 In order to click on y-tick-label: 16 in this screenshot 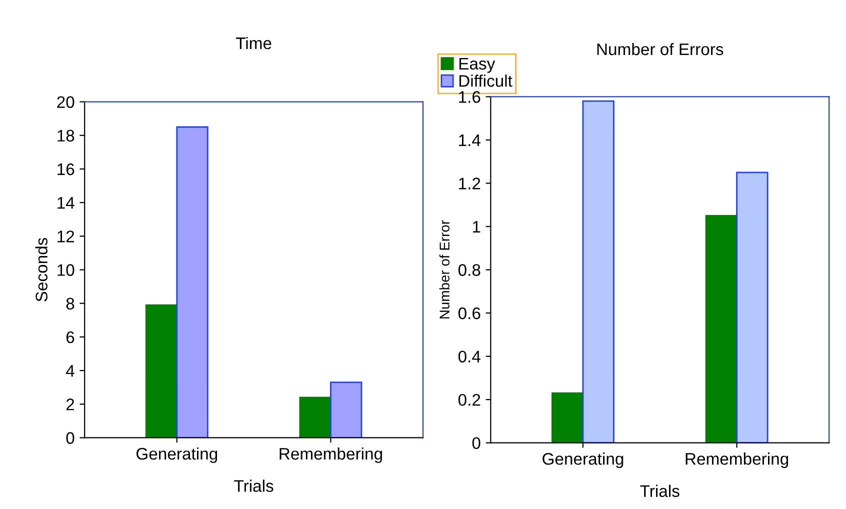, I will do `click(66, 169)`.